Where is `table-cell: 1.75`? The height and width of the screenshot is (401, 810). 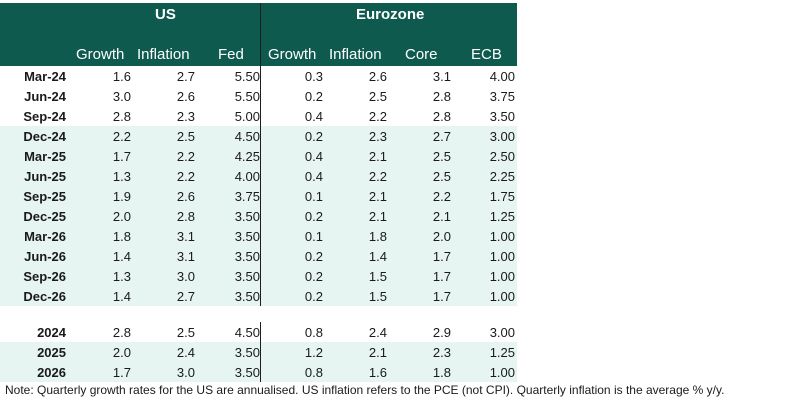
table-cell: 1.75 is located at coordinates (502, 196).